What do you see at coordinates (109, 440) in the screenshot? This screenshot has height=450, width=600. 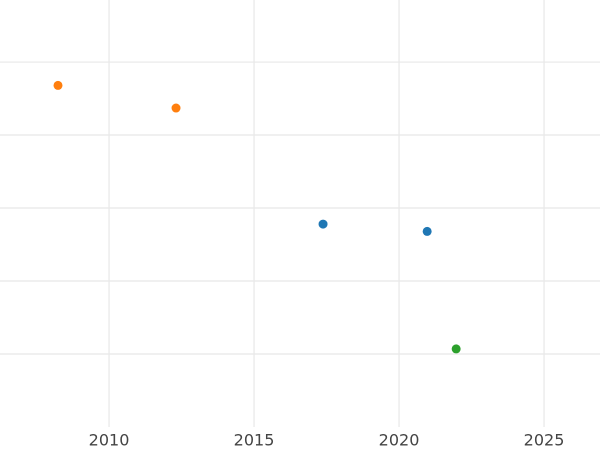 I see `x-tick-label: 2010` at bounding box center [109, 440].